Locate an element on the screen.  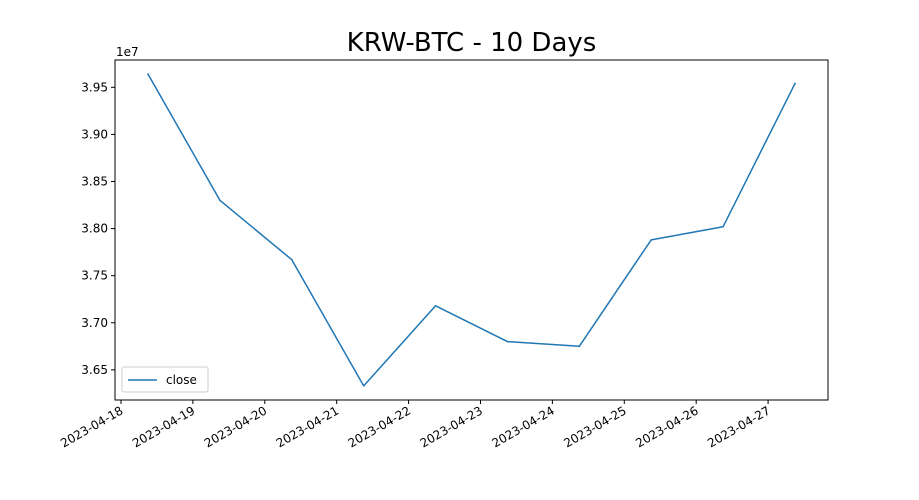
legend-box is located at coordinates (165, 379).